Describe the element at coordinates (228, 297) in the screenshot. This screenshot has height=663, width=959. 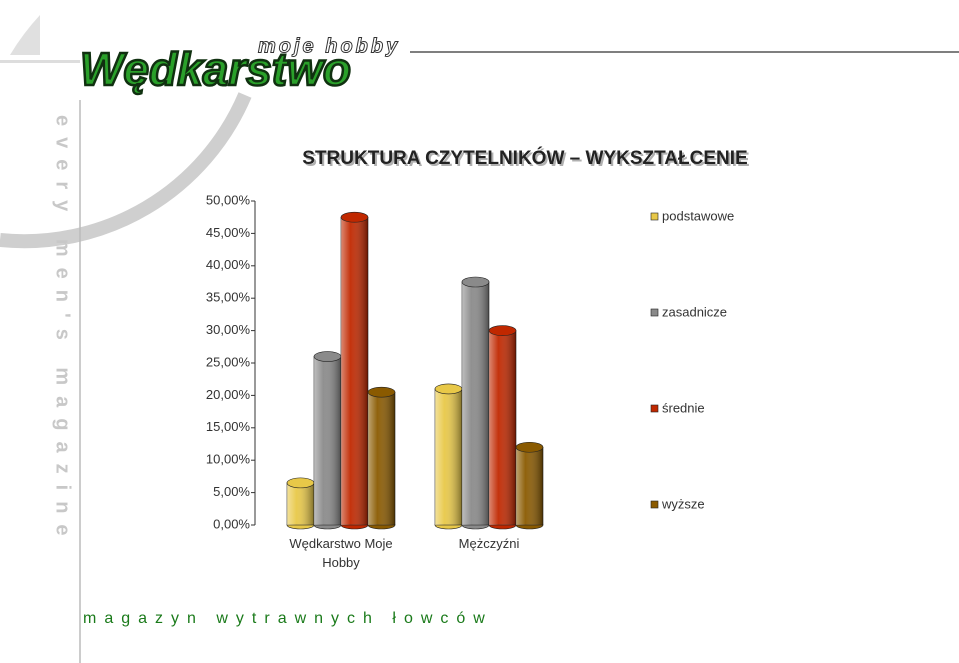
I see `y-tick-label: 35,00%` at that location.